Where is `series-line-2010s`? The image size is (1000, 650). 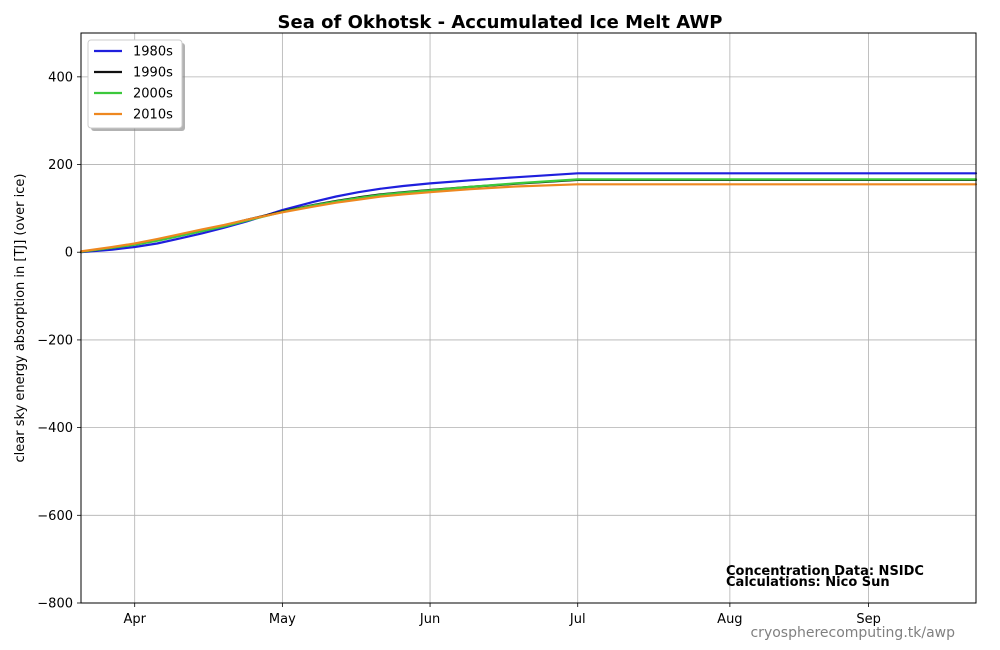
series-line-2010s is located at coordinates (528, 218).